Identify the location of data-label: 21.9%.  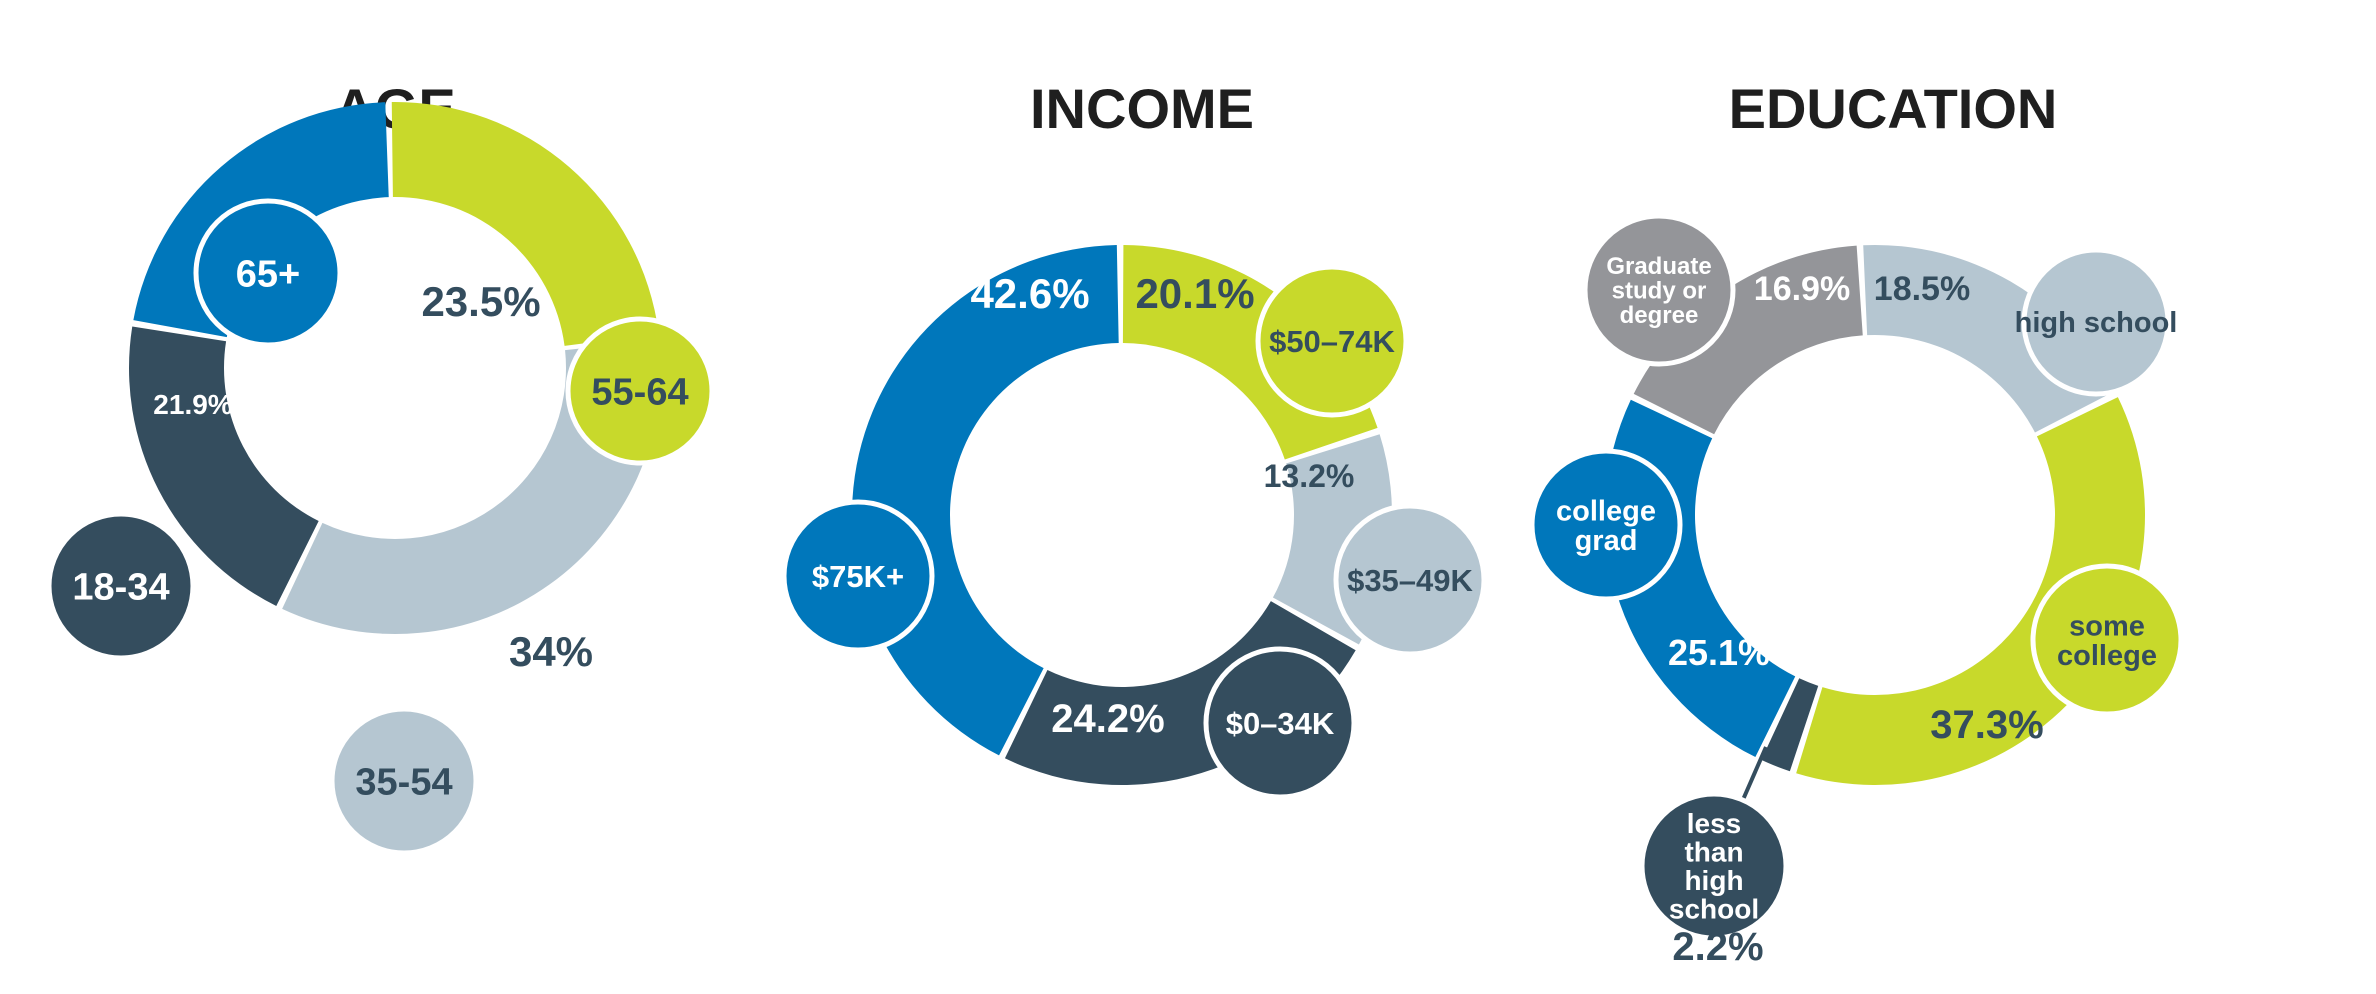
(192, 404).